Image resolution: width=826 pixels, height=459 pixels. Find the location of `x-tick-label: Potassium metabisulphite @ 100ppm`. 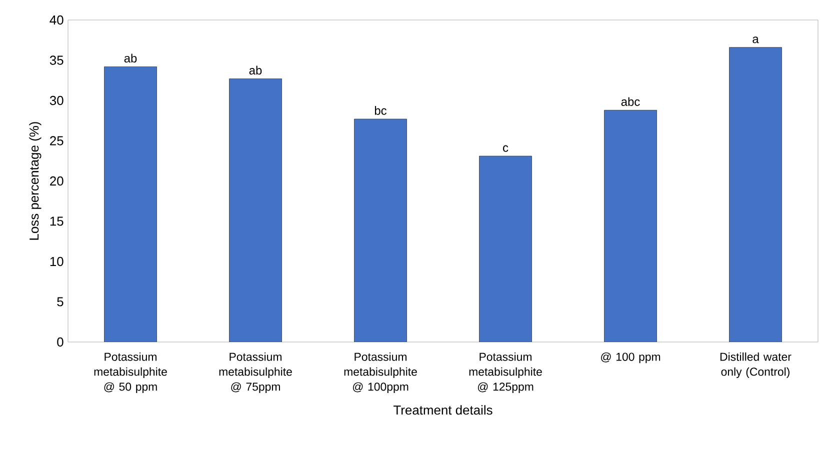

x-tick-label: Potassium metabisulphite @ 100ppm is located at coordinates (380, 372).